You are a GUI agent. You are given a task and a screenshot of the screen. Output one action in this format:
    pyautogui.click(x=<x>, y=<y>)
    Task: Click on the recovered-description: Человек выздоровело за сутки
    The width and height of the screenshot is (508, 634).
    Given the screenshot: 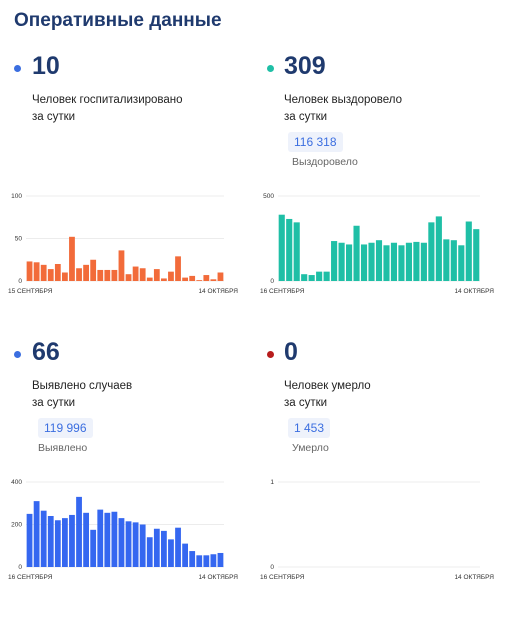 What is the action you would take?
    pyautogui.click(x=384, y=109)
    